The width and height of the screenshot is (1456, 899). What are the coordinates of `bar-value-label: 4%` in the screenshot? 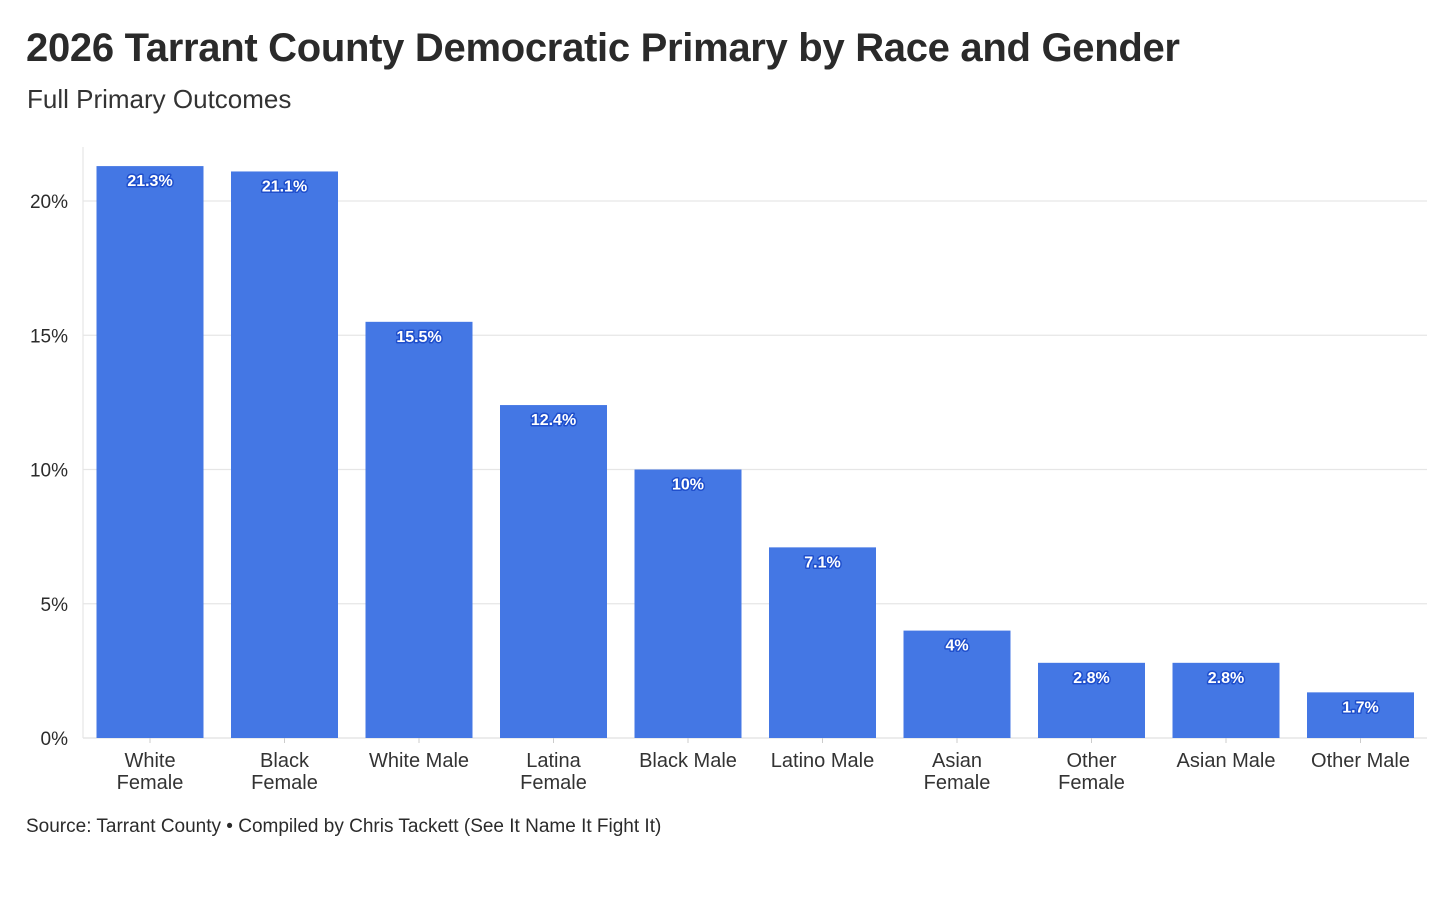 It's located at (956, 646).